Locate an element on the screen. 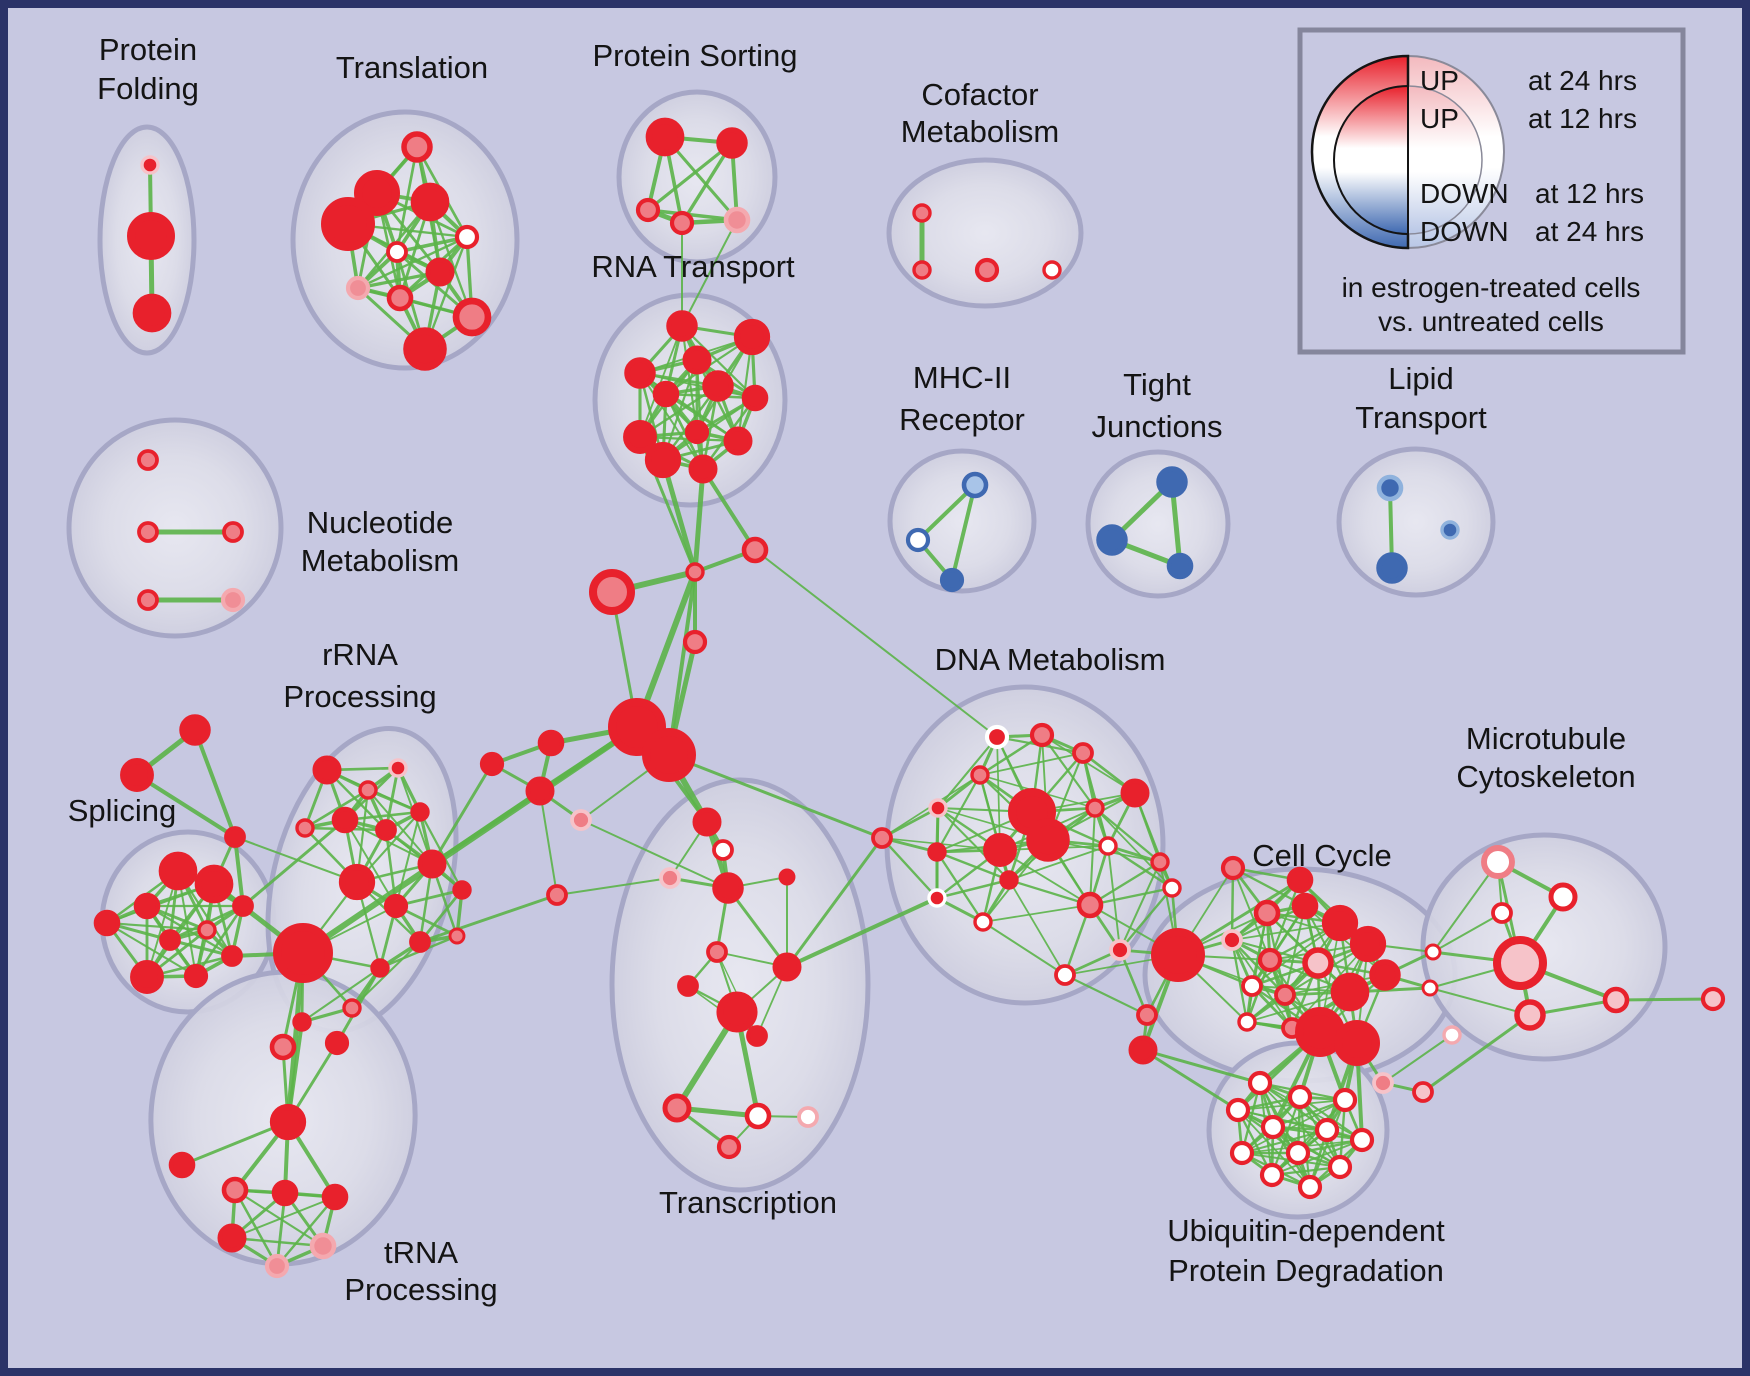  node-d10 is located at coordinates (1000, 850).